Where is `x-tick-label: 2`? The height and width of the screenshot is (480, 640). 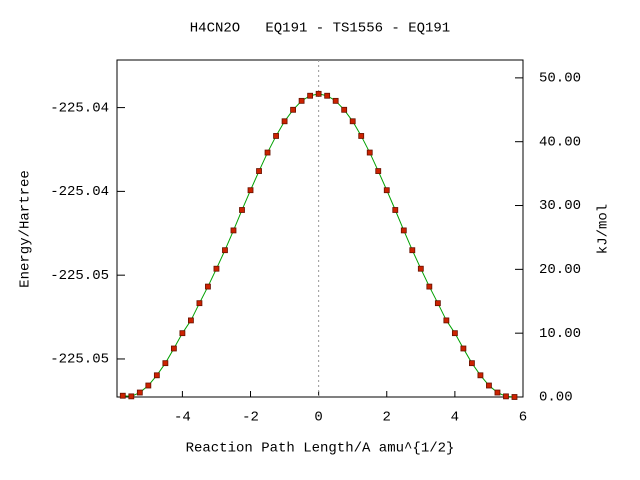 x-tick-label: 2 is located at coordinates (387, 418).